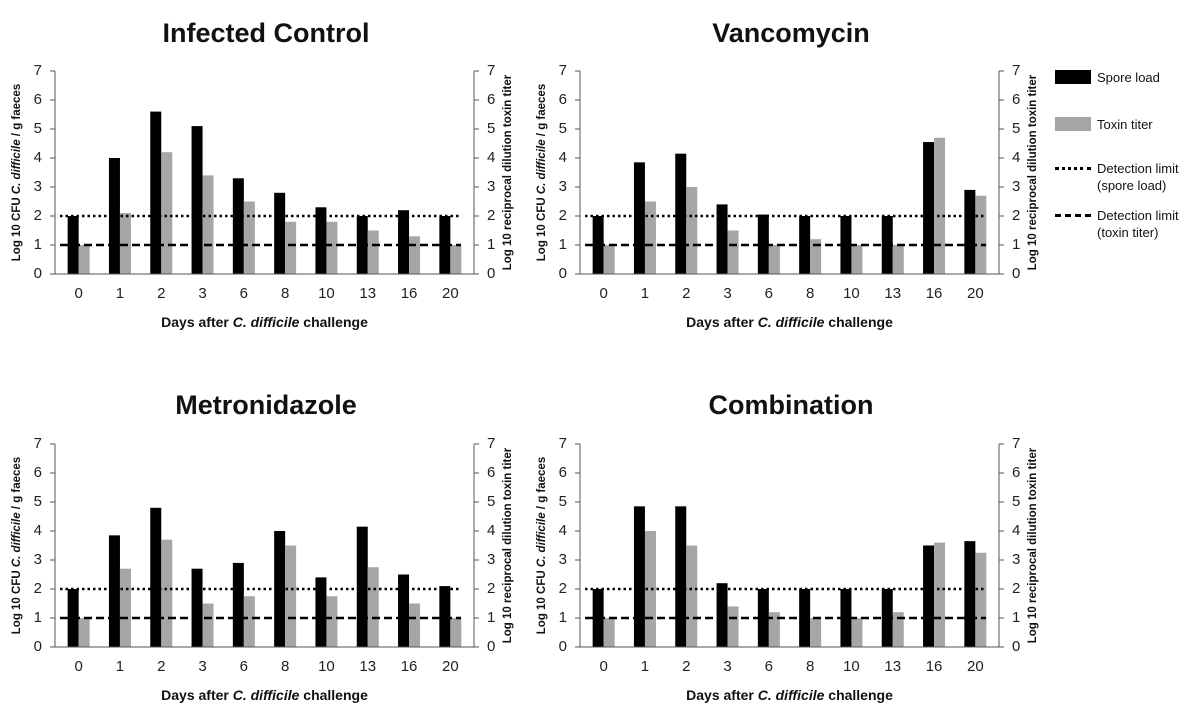 Image resolution: width=1201 pixels, height=704 pixels. Describe the element at coordinates (266, 33) in the screenshot. I see `chart-title: Infected Control` at that location.